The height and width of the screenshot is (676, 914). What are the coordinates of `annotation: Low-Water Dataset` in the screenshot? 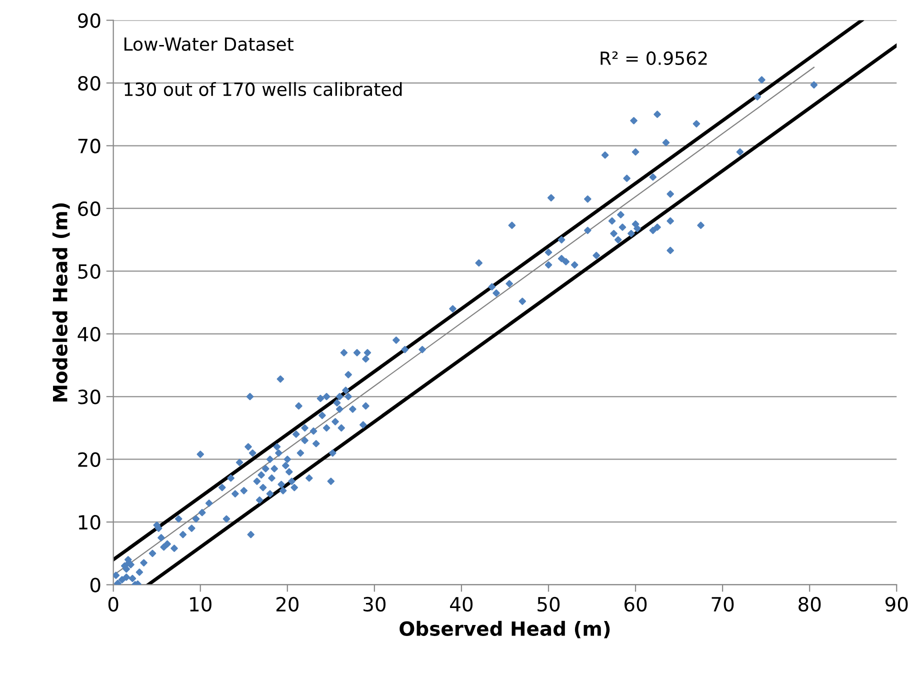 It's located at (209, 44).